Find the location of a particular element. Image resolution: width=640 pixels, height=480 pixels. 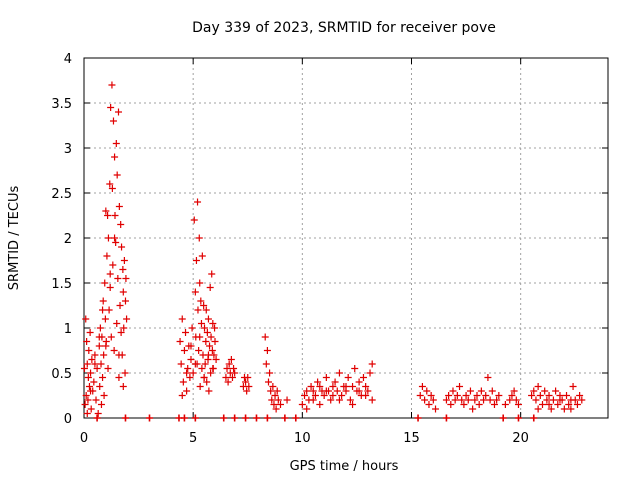

y-tick-label: 3.5 is located at coordinates (61, 104).